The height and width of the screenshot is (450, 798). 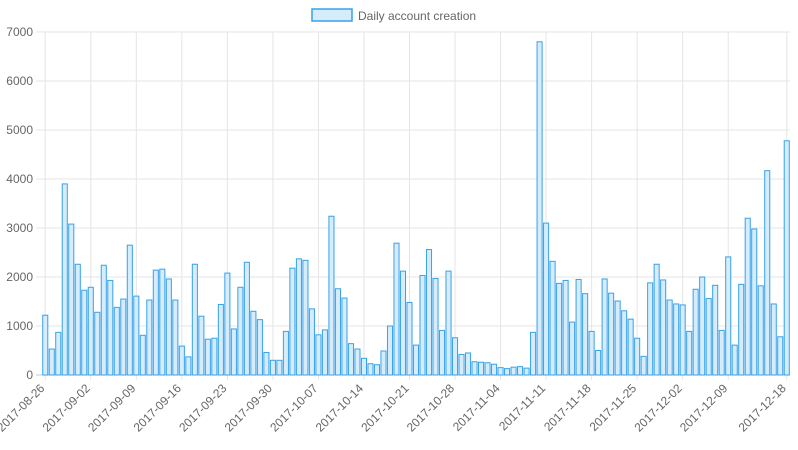 What do you see at coordinates (393, 15) in the screenshot?
I see `legend: Daily account creation` at bounding box center [393, 15].